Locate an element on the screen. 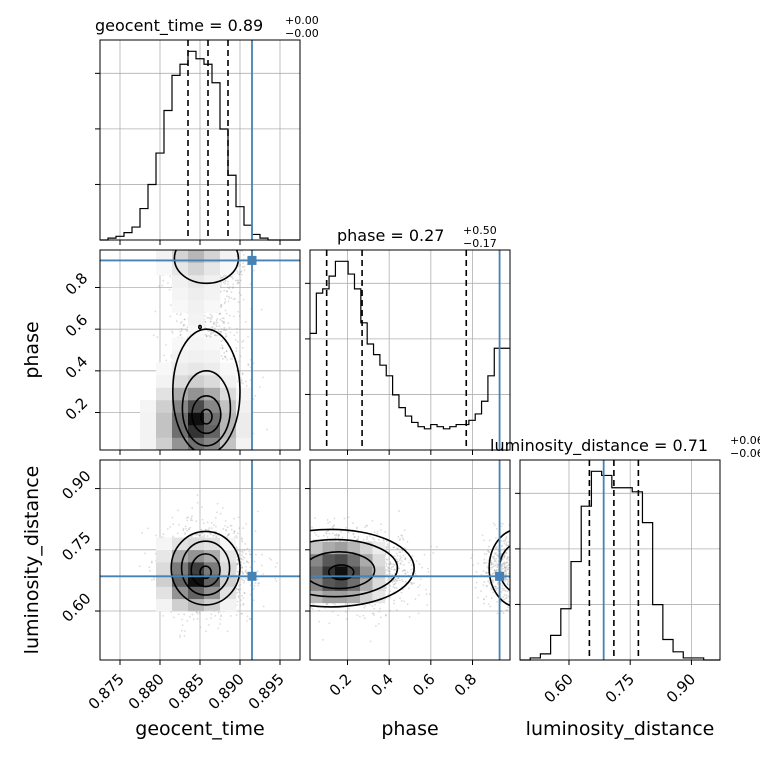  histogram-steps is located at coordinates (200, 145).